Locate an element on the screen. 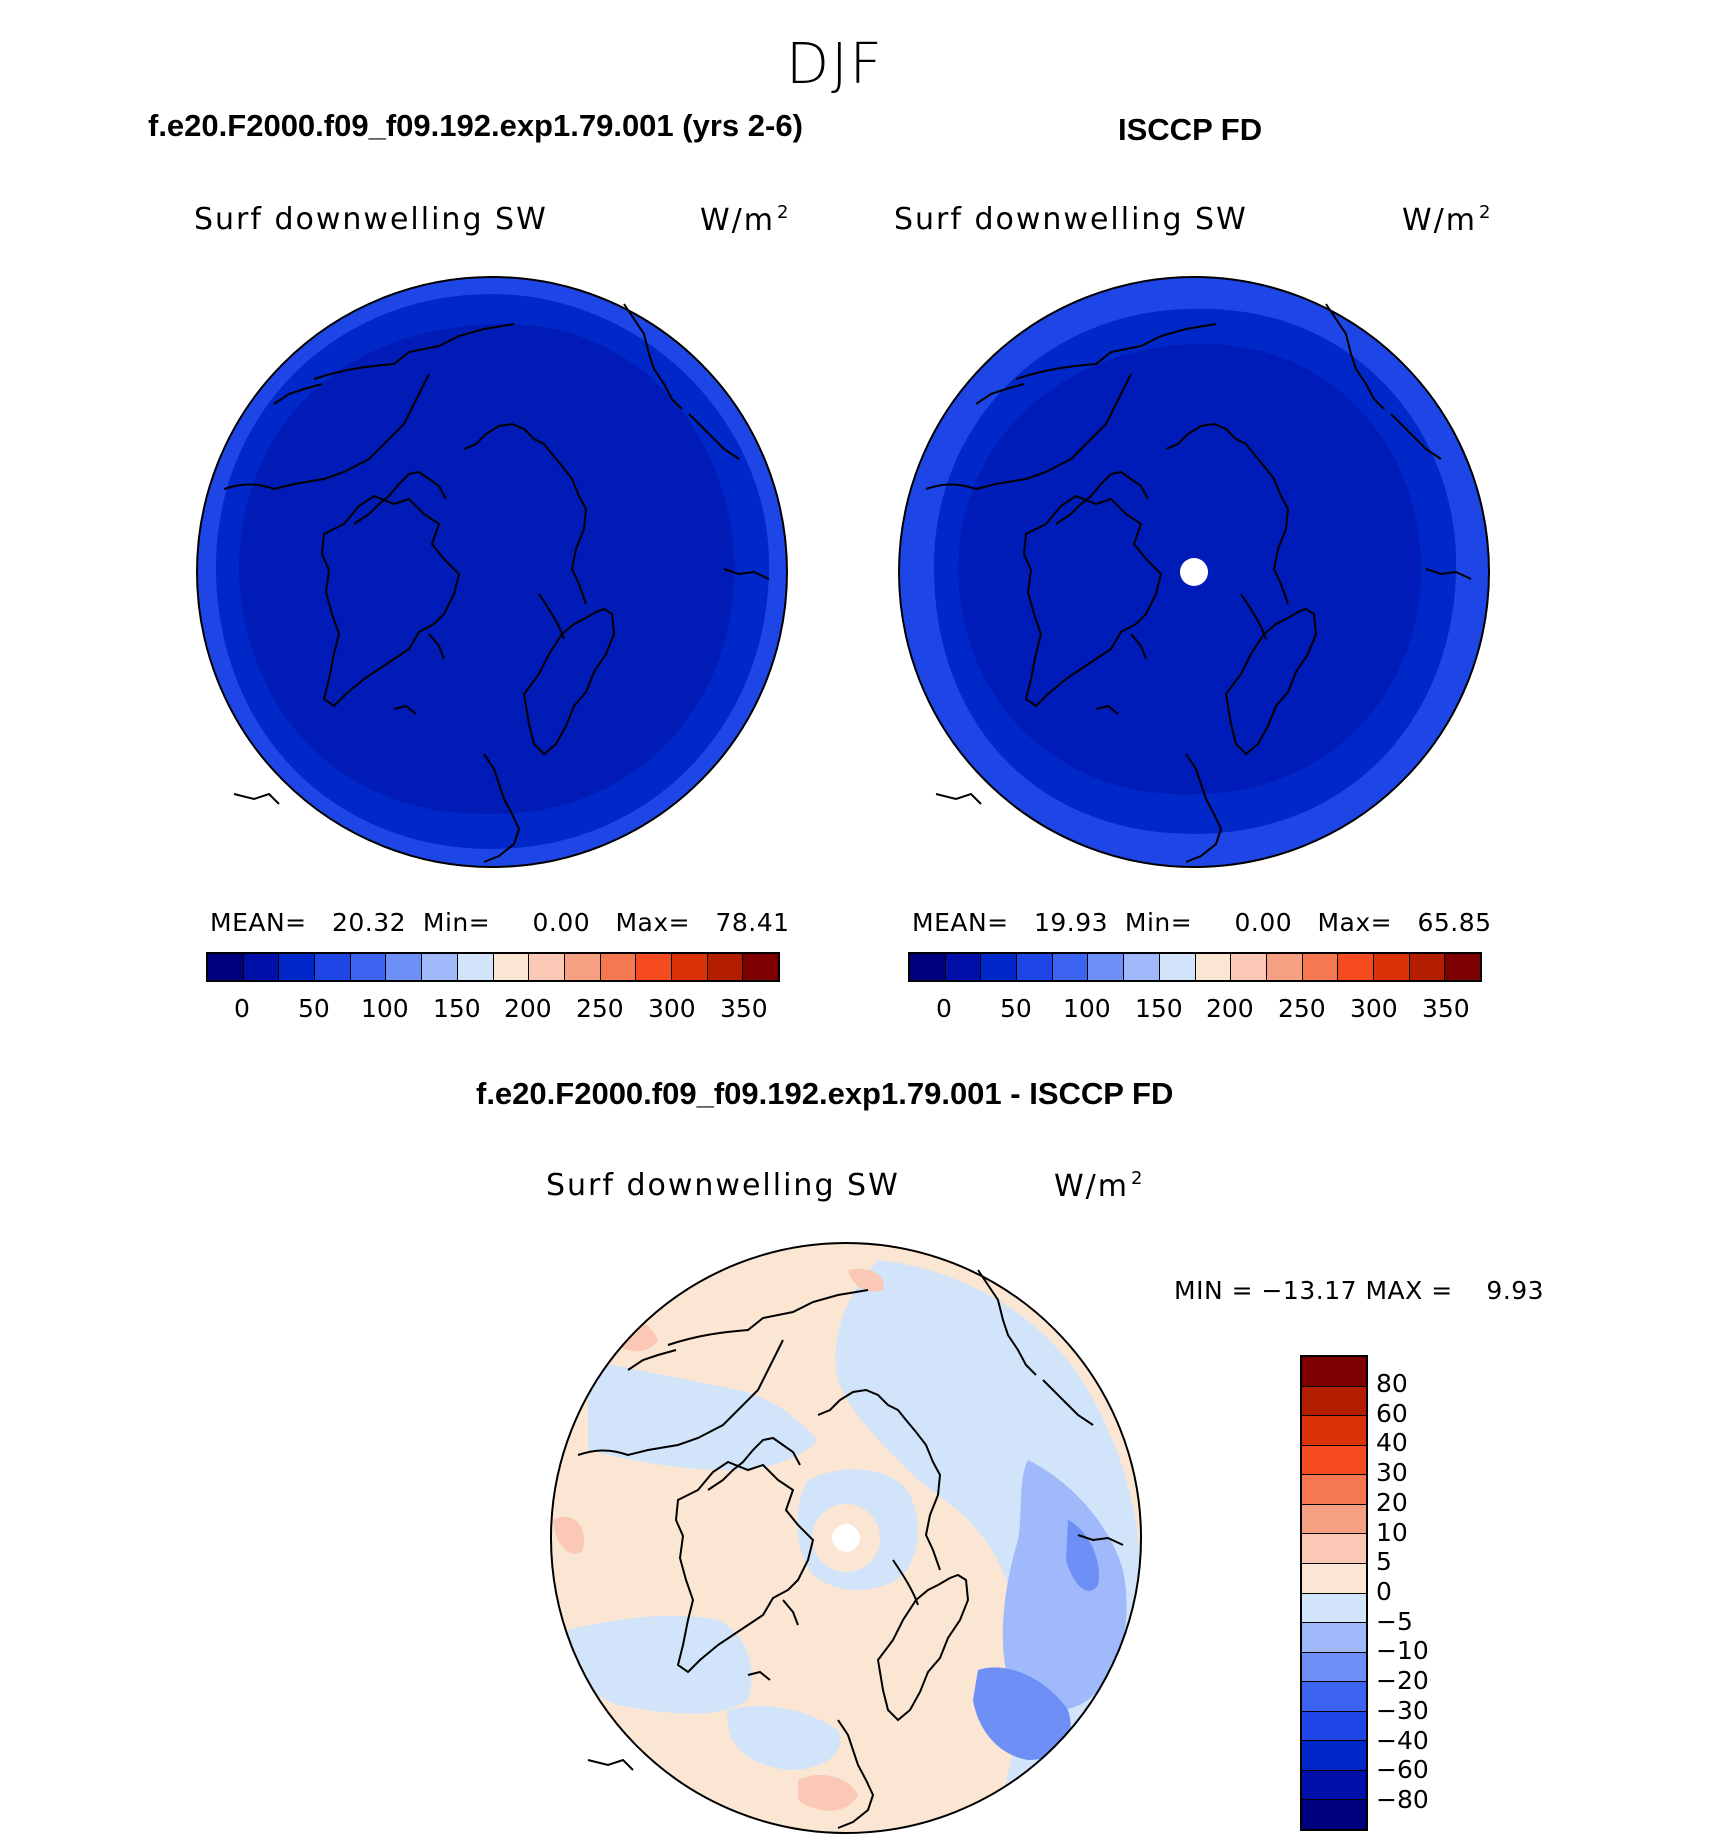  colorbar-tick: −5 is located at coordinates (1394, 1621).